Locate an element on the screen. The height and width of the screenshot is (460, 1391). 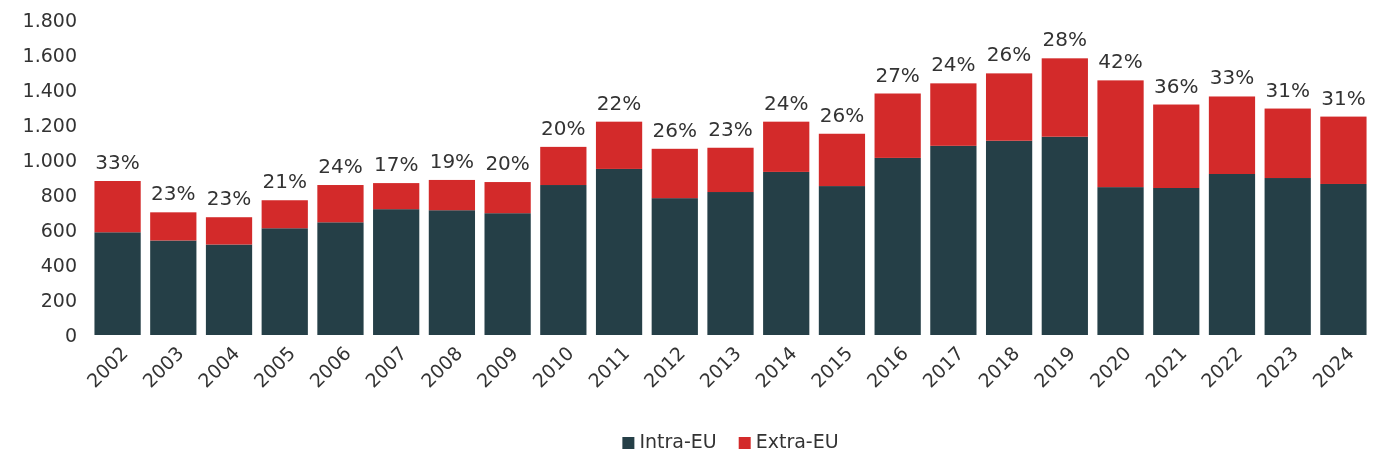
y-tick-label: 0 is located at coordinates (70, 334).